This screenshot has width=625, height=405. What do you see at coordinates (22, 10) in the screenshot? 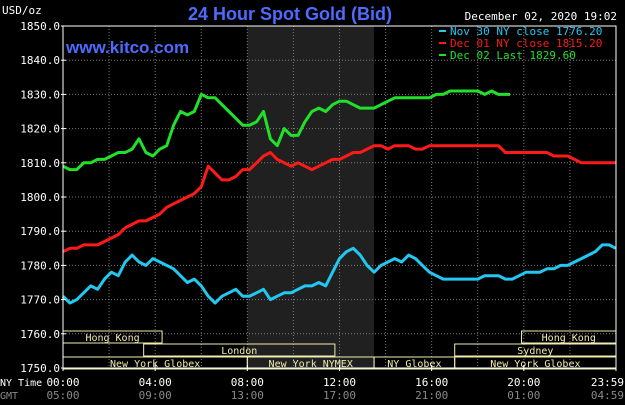
I see `y-unit-label: USD/oz` at bounding box center [22, 10].